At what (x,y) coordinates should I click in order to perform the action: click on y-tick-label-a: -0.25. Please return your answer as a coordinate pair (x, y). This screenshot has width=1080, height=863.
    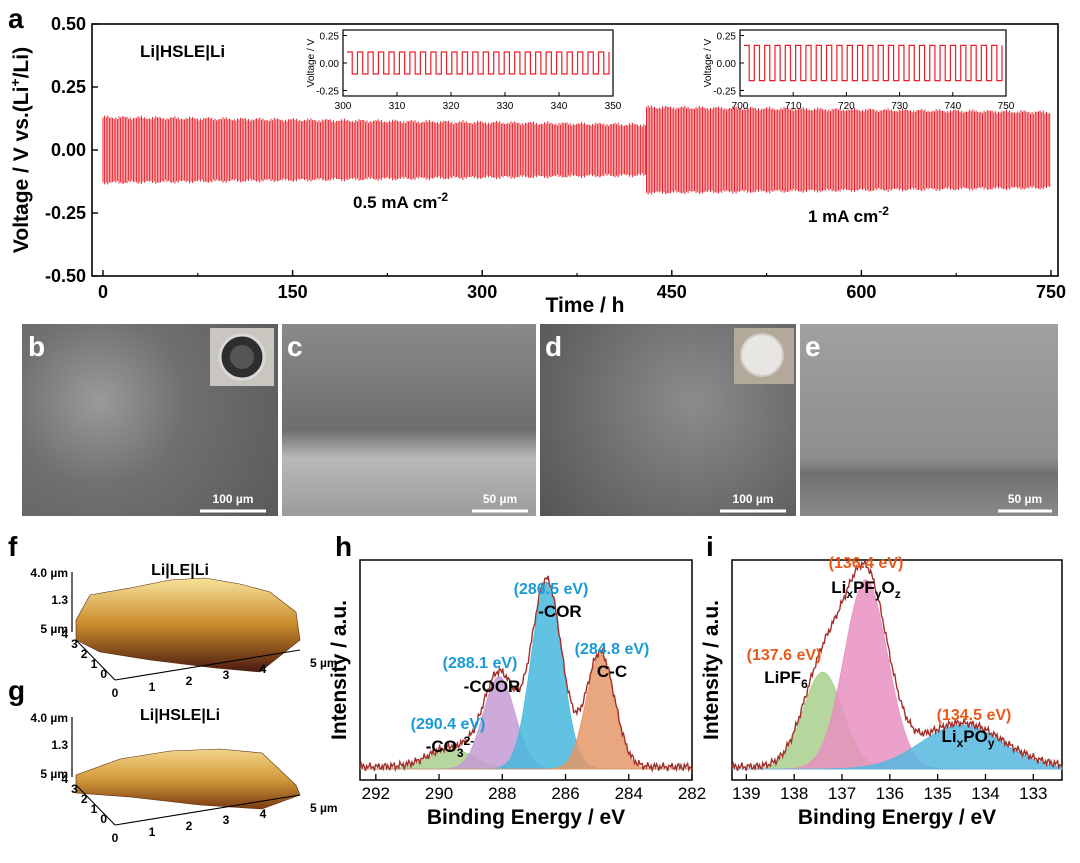
    Looking at the image, I should click on (65, 213).